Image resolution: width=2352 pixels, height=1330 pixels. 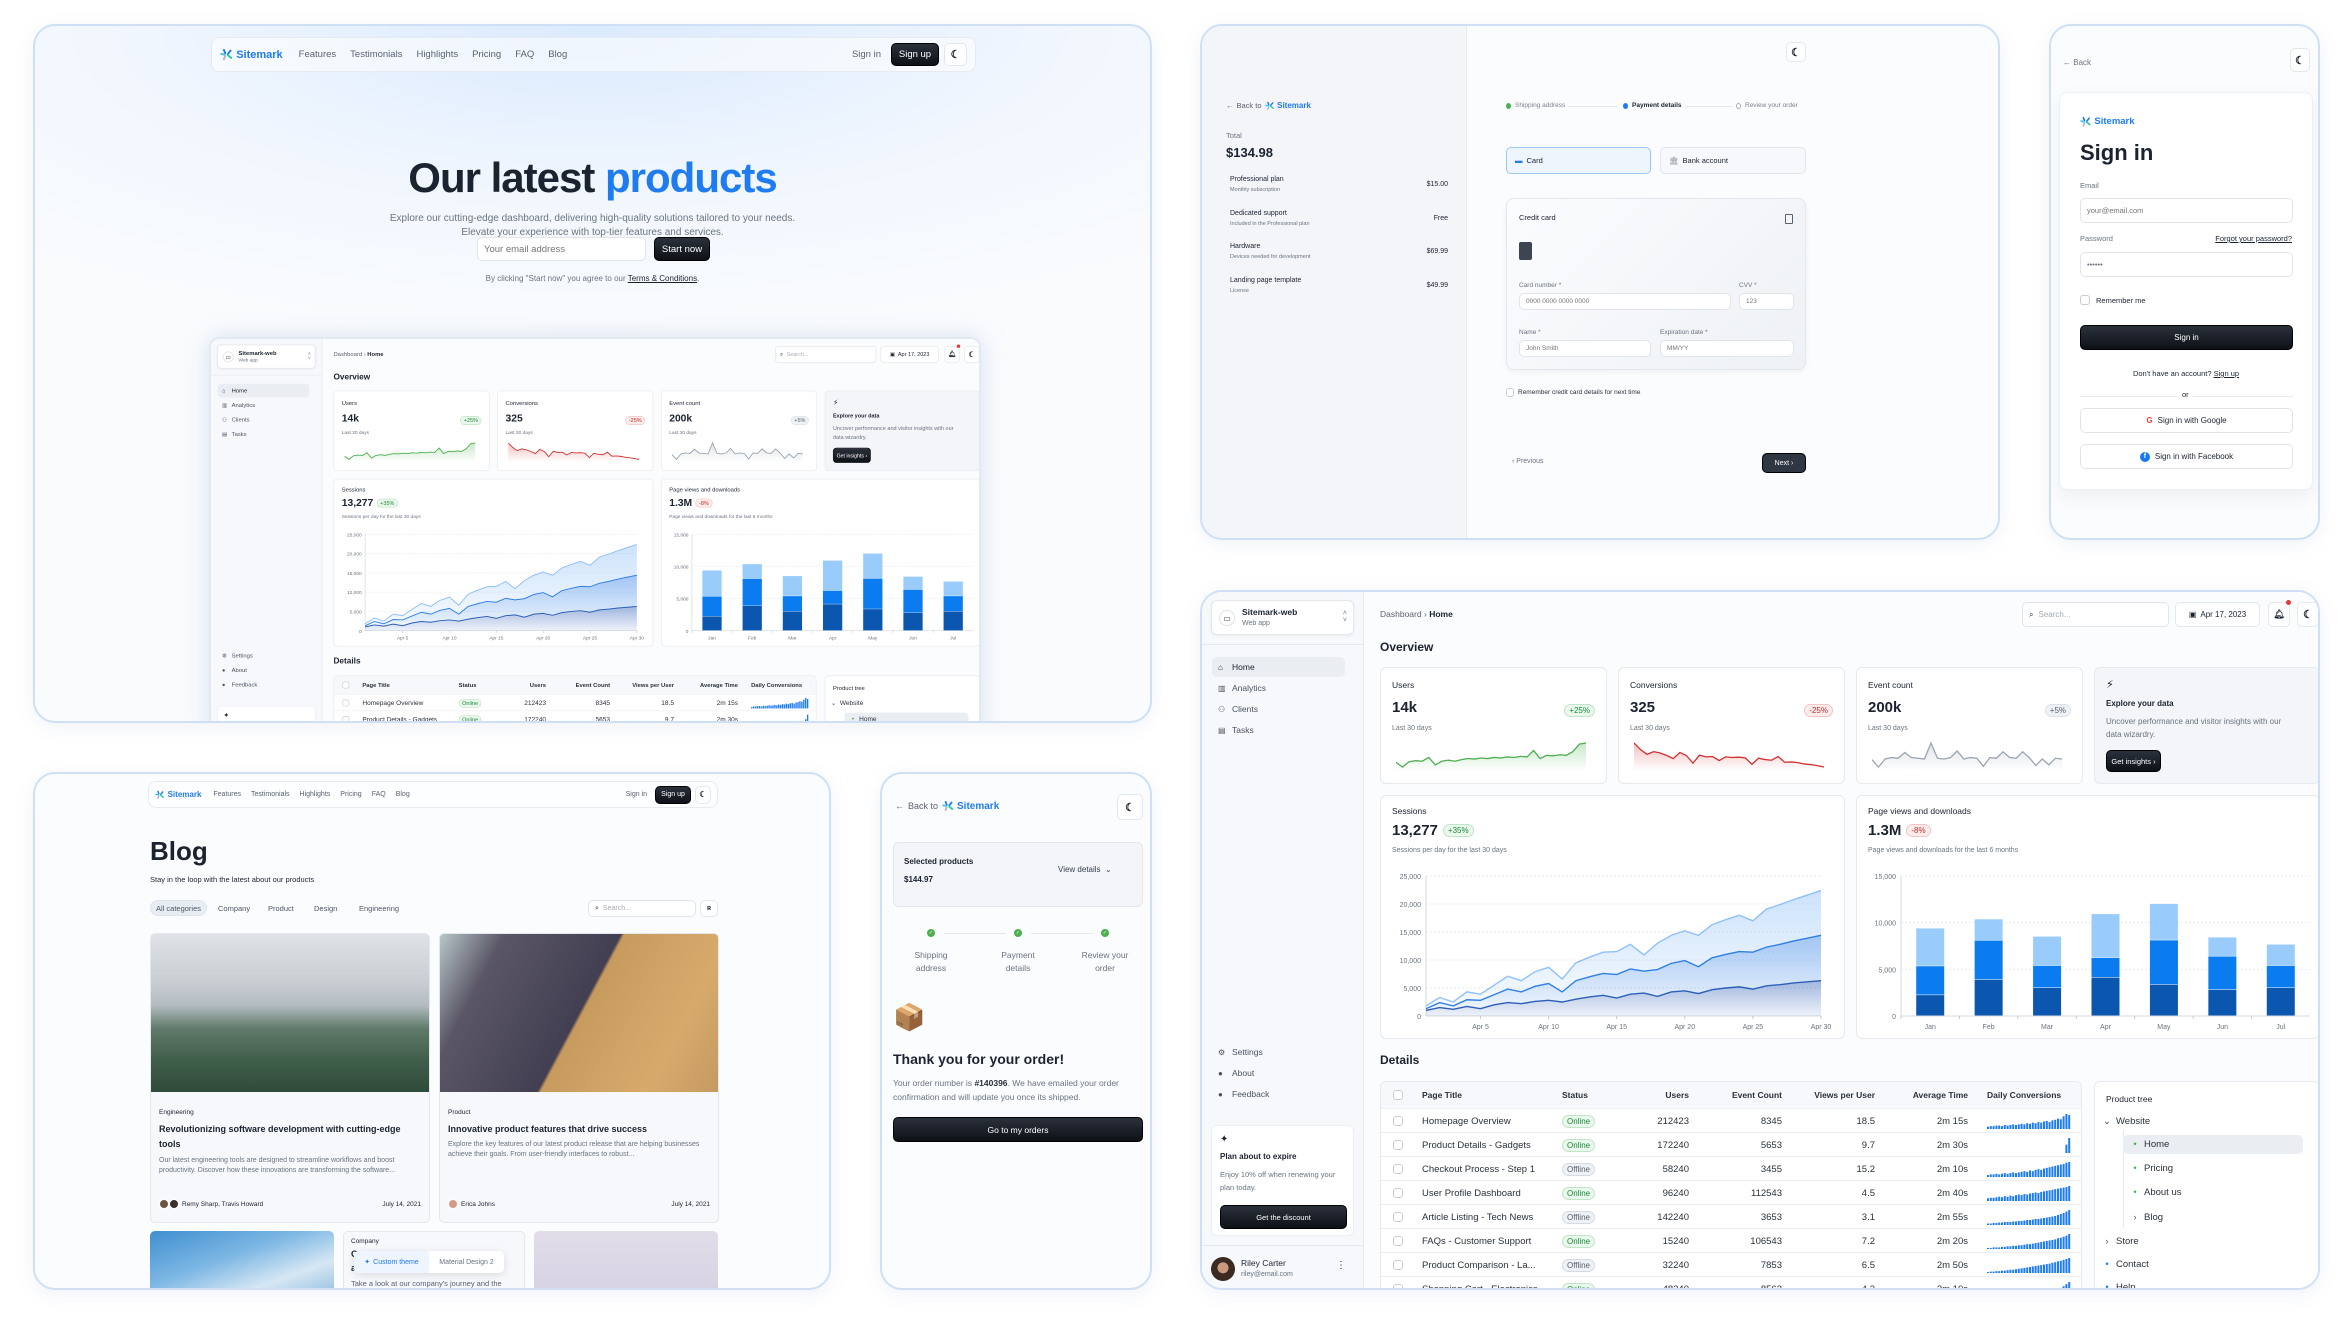 I want to click on category-chip: Engineering, so click(x=379, y=908).